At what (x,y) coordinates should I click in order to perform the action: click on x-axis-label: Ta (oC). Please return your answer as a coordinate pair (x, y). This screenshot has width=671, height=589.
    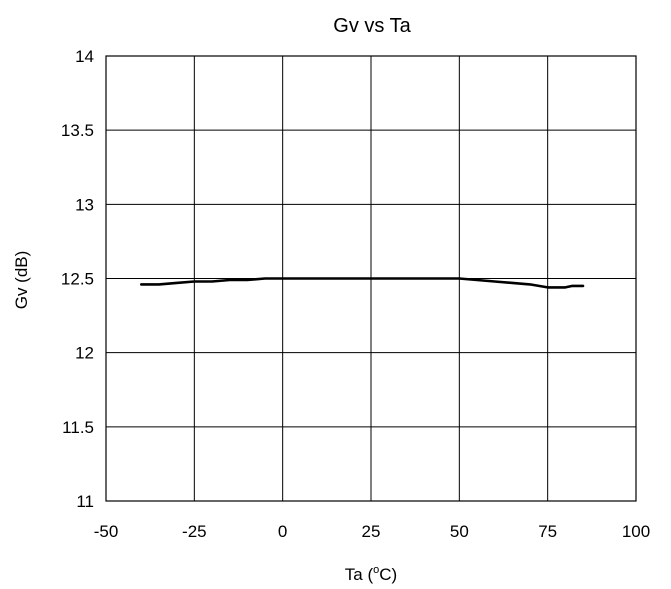
    Looking at the image, I should click on (371, 574).